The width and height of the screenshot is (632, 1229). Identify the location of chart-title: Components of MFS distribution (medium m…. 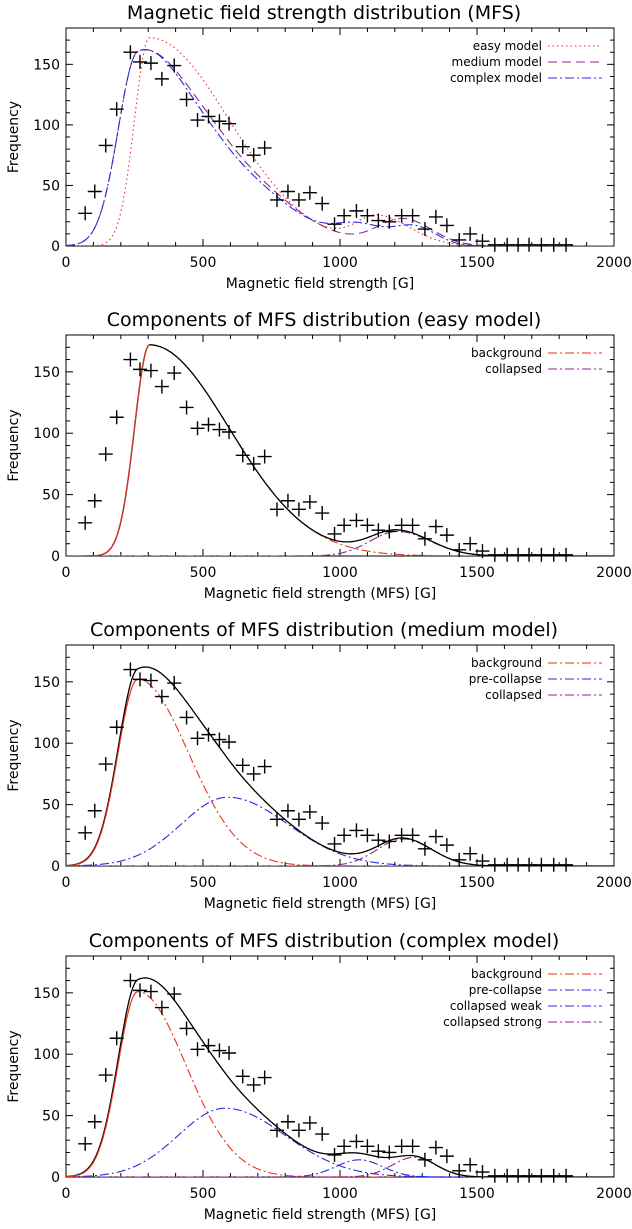
(324, 630).